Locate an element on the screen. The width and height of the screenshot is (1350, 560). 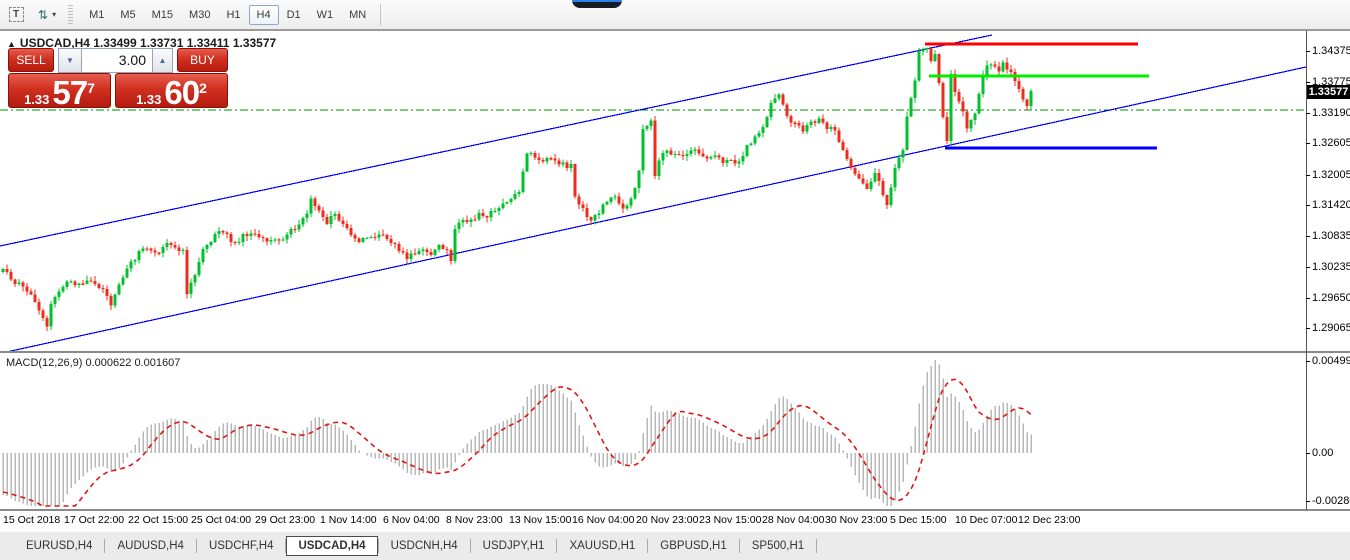
price-axis-label: 1.30835 is located at coordinates (1331, 235).